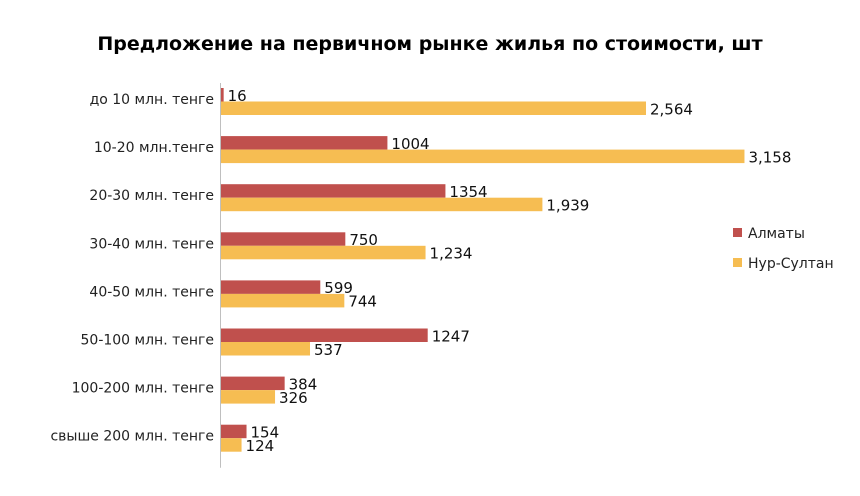  I want to click on data-label: 154, so click(265, 432).